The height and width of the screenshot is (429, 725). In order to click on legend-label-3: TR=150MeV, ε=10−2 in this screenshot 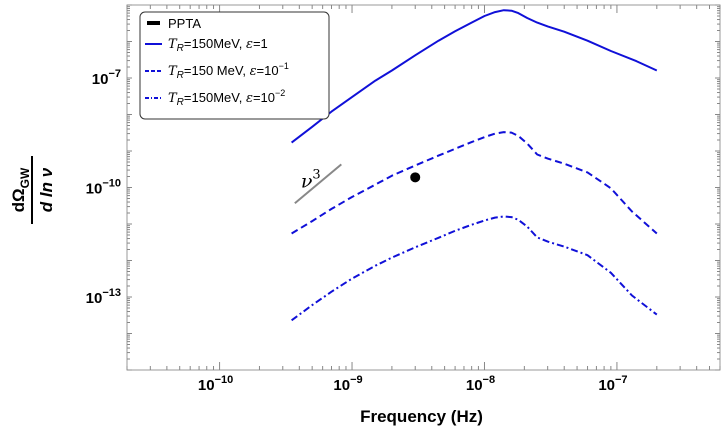, I will do `click(226, 98)`.